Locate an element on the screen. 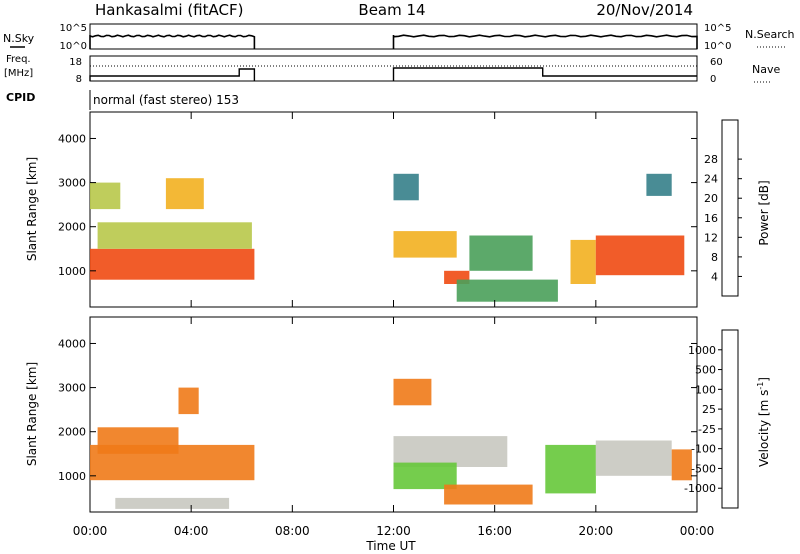 This screenshot has width=800, height=554. nsky-traces is located at coordinates (393, 41).